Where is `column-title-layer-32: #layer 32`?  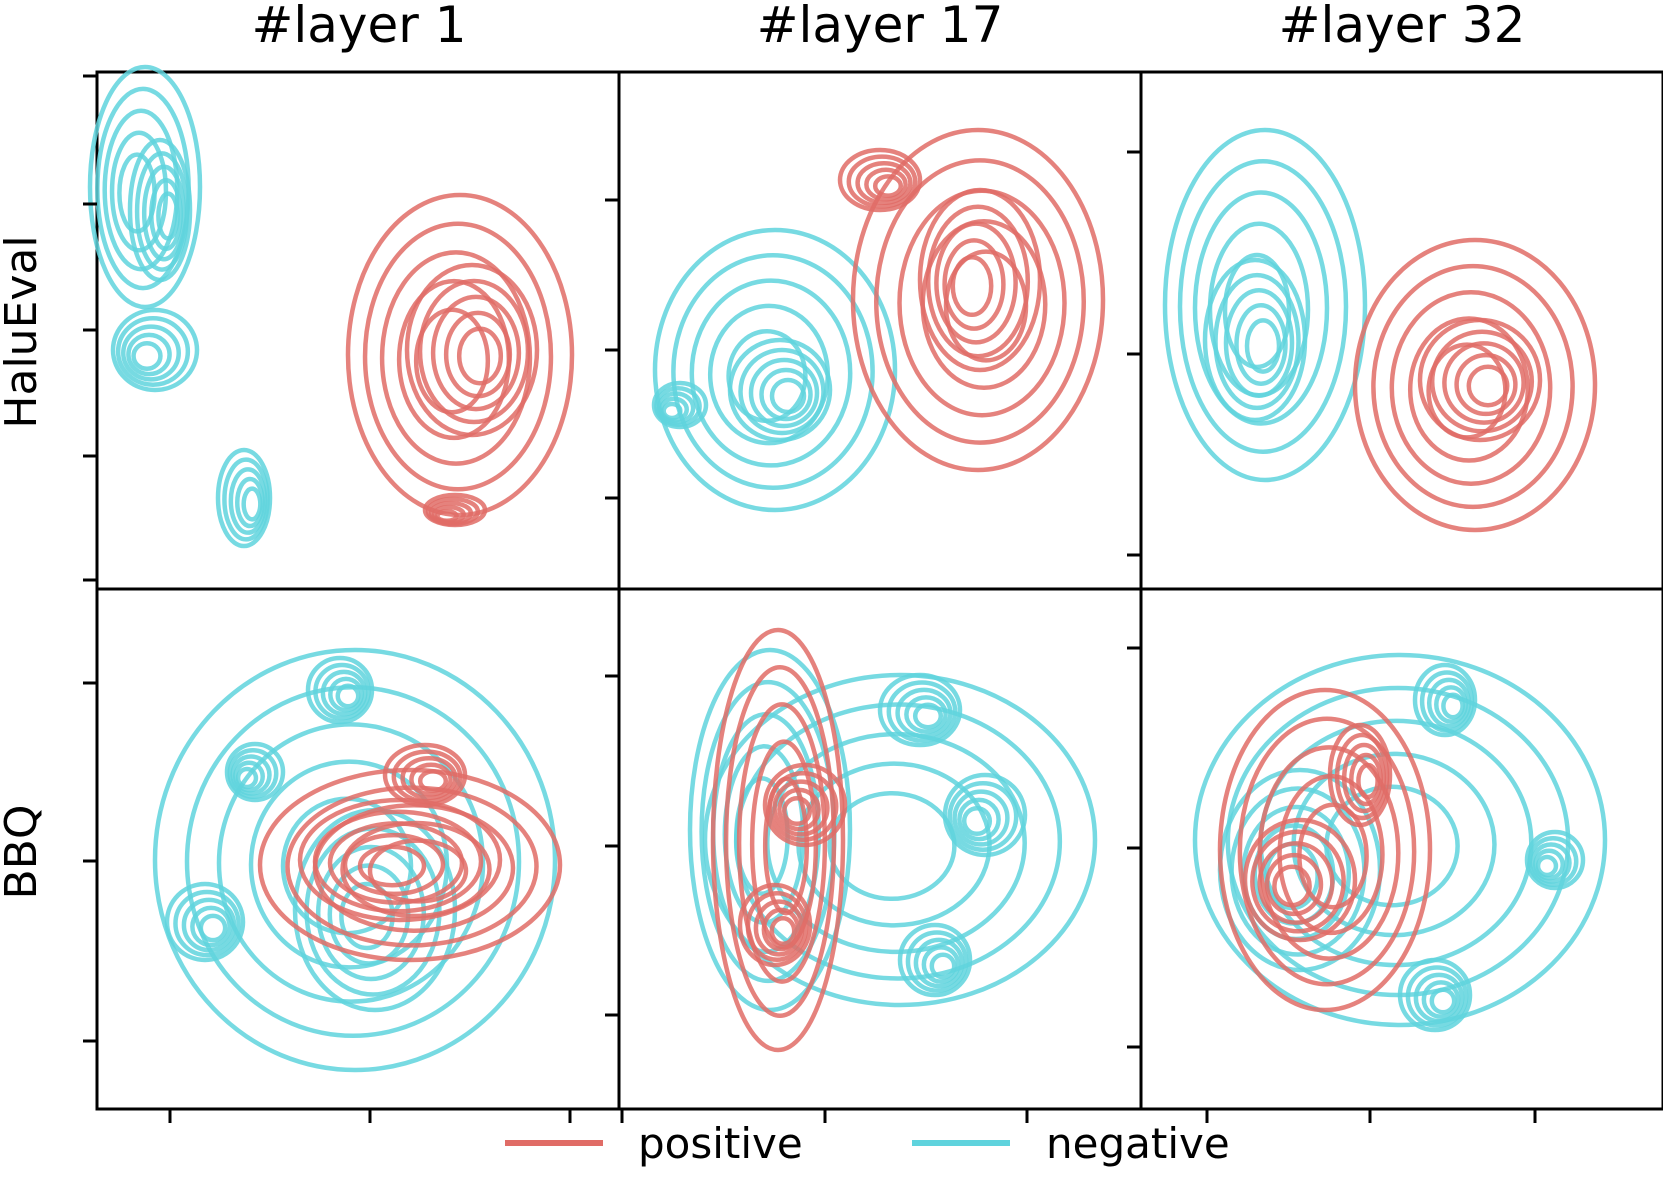
column-title-layer-32: #layer 32 is located at coordinates (1402, 27).